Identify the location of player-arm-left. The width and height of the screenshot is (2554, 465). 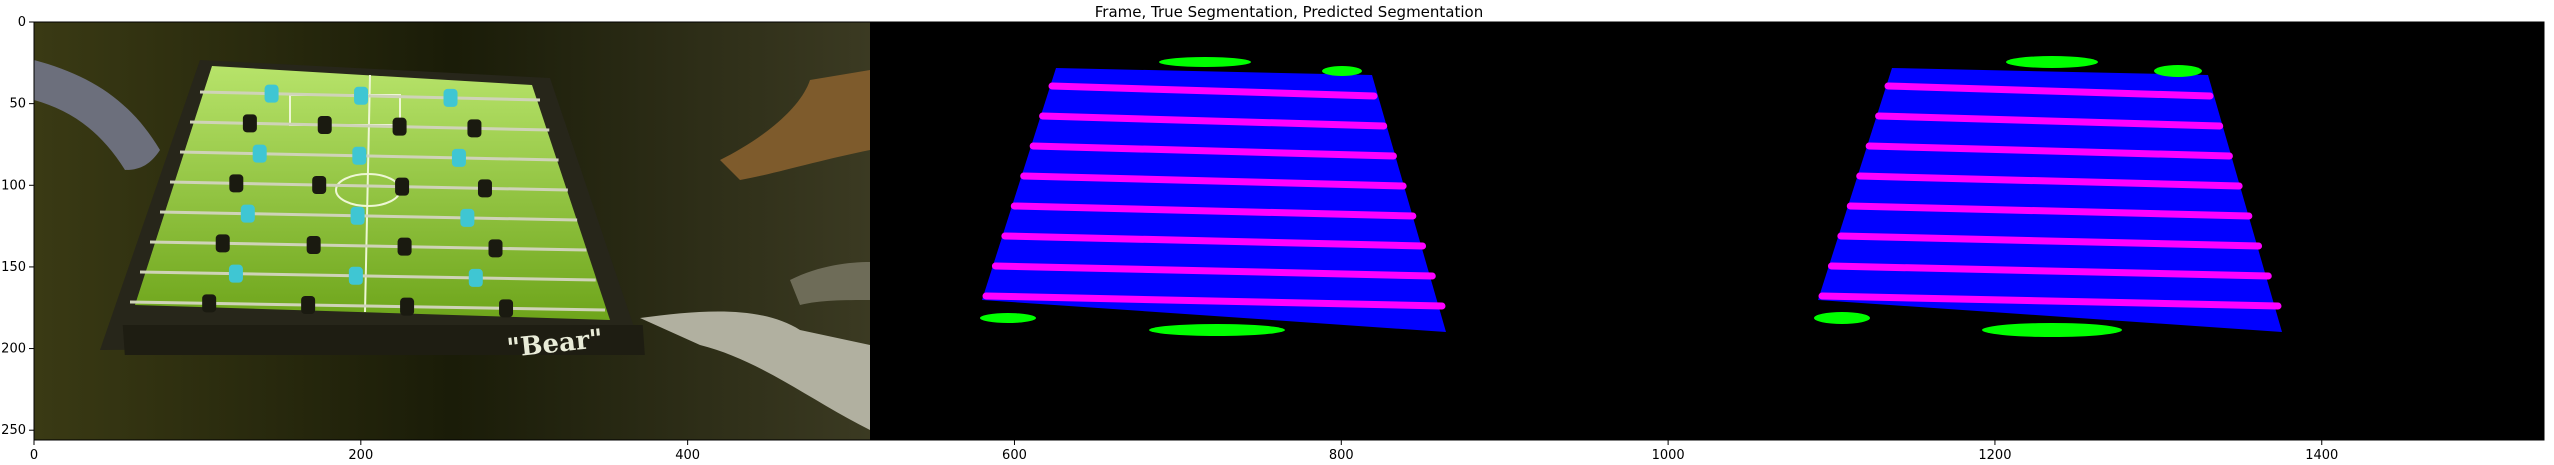
(97, 115).